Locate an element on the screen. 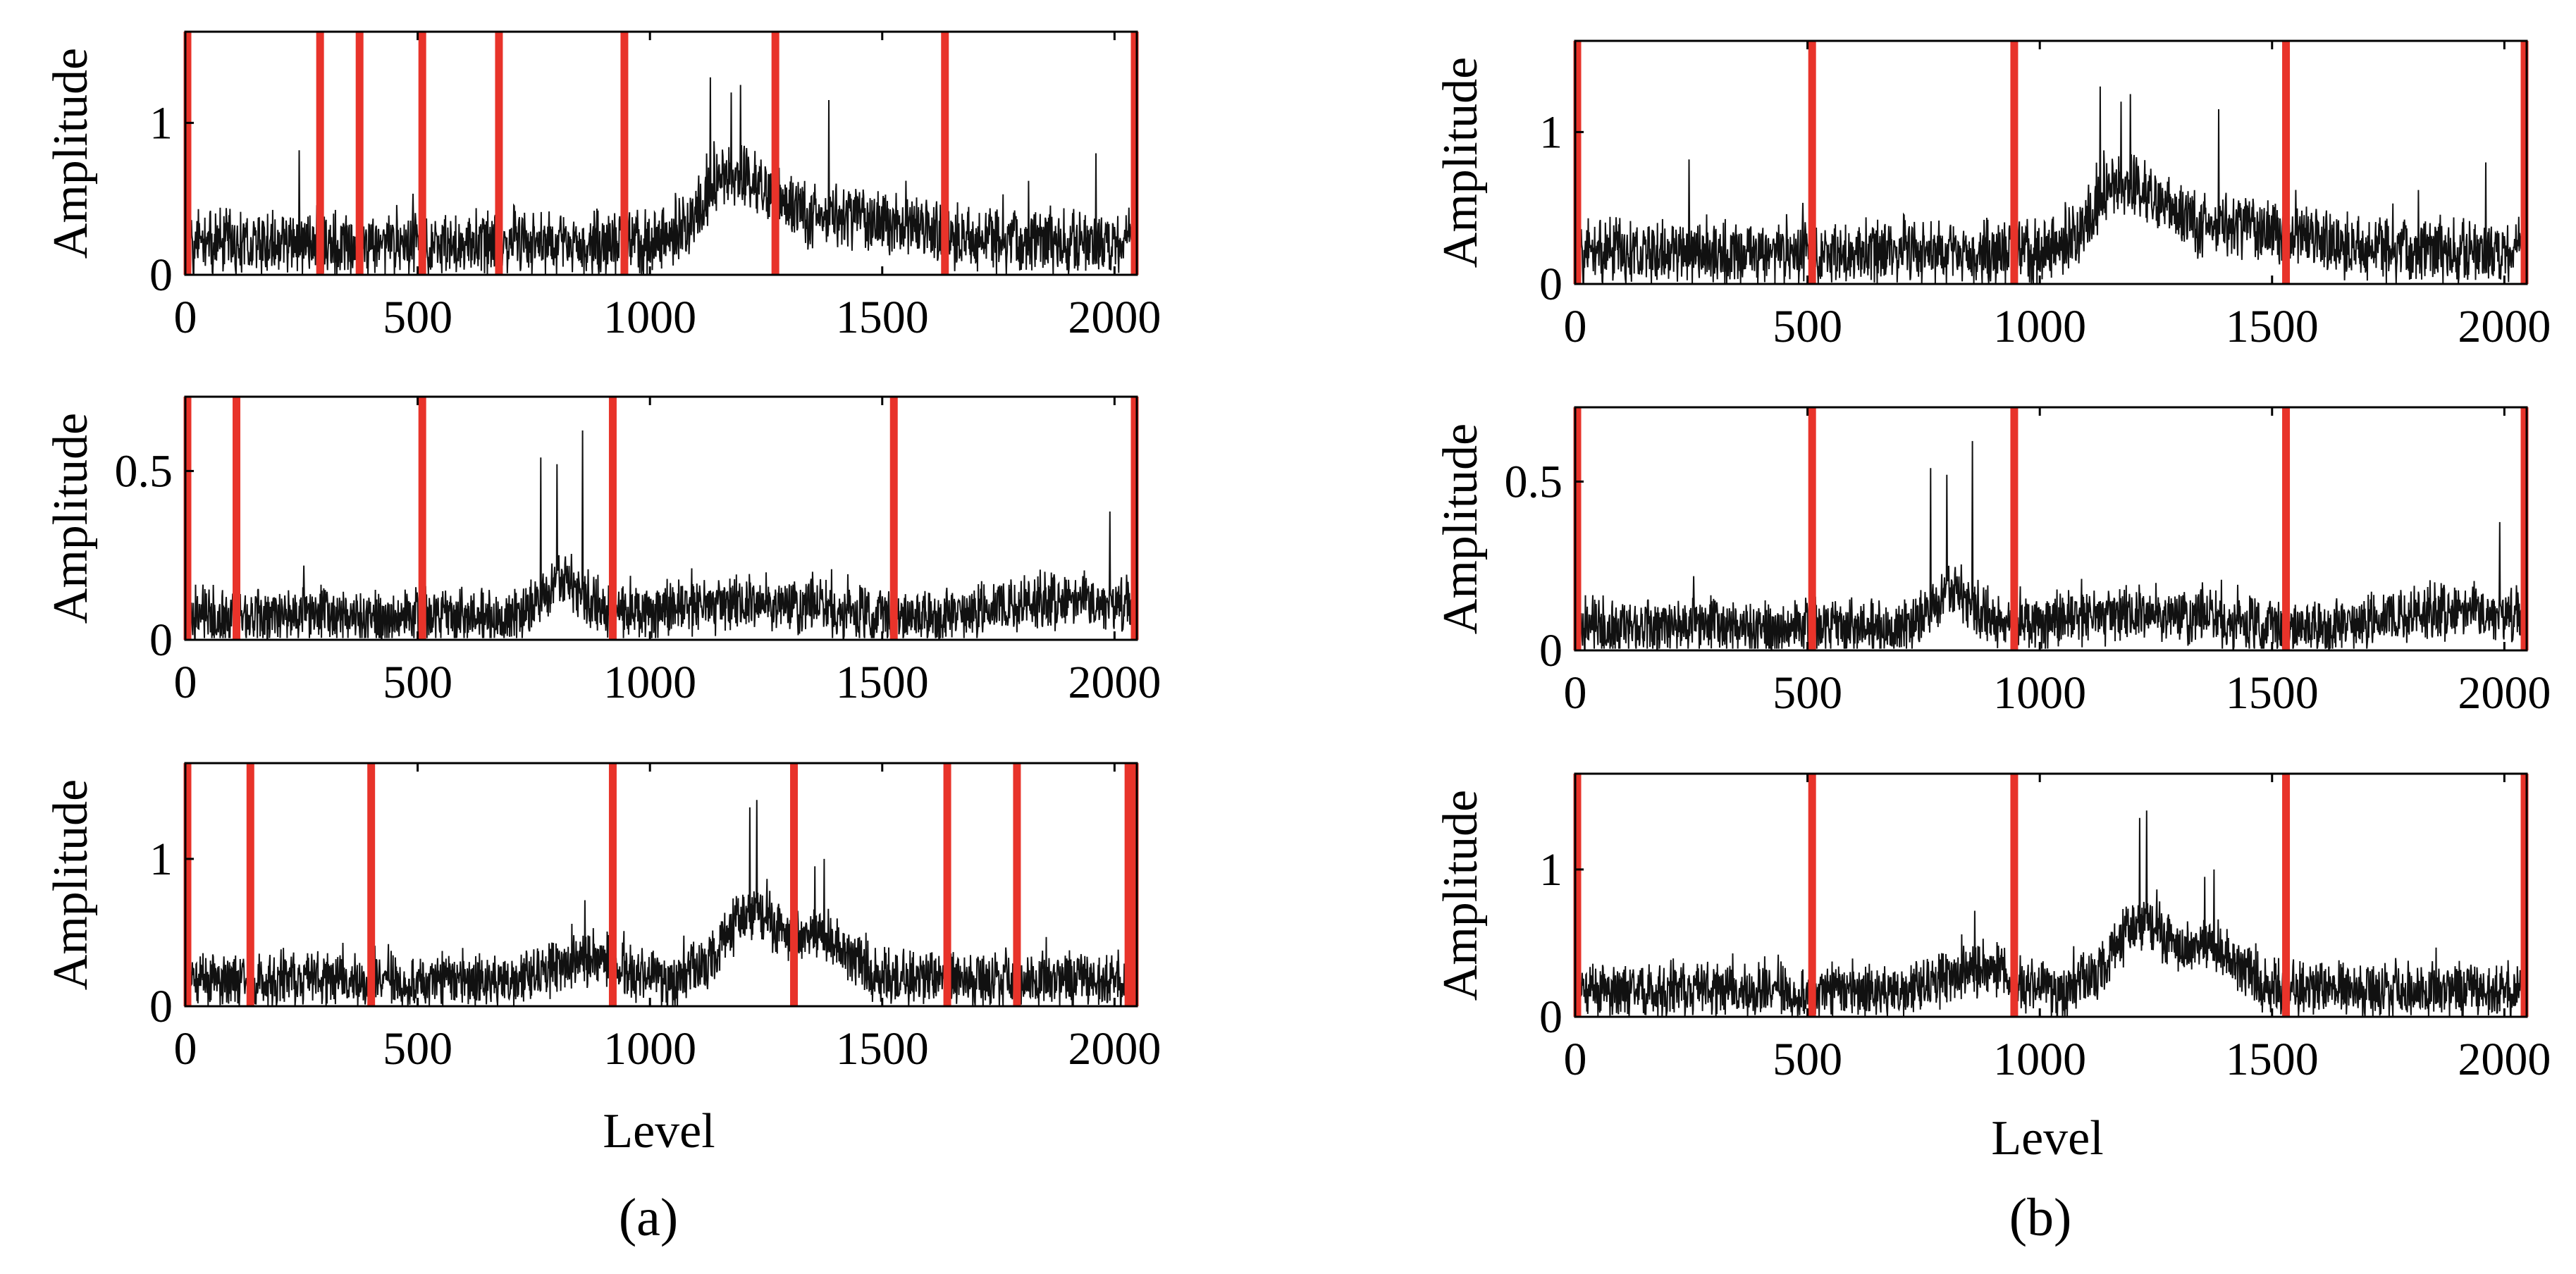 This screenshot has height=1274, width=2576. signal-line-b1 is located at coordinates (2050, 186).